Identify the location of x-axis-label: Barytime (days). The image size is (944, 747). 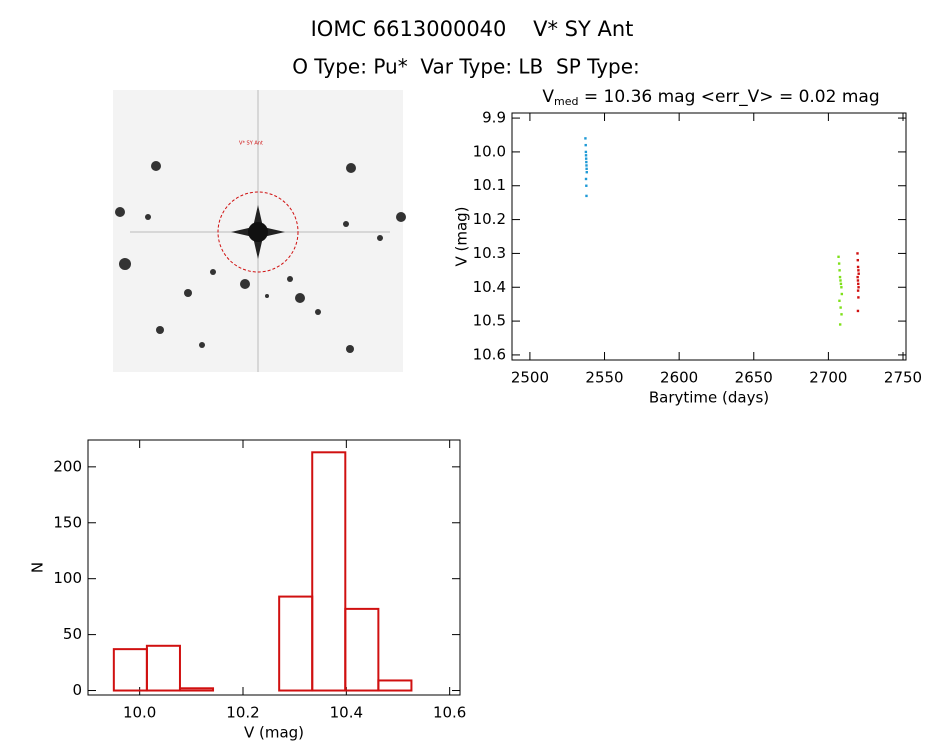
(709, 398).